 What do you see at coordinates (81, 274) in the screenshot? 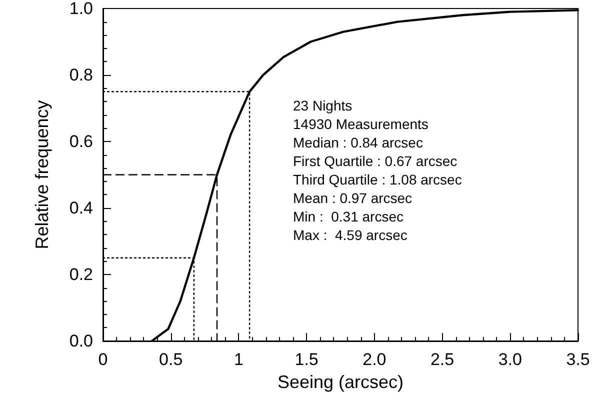
I see `y-tick-label: 0.2` at bounding box center [81, 274].